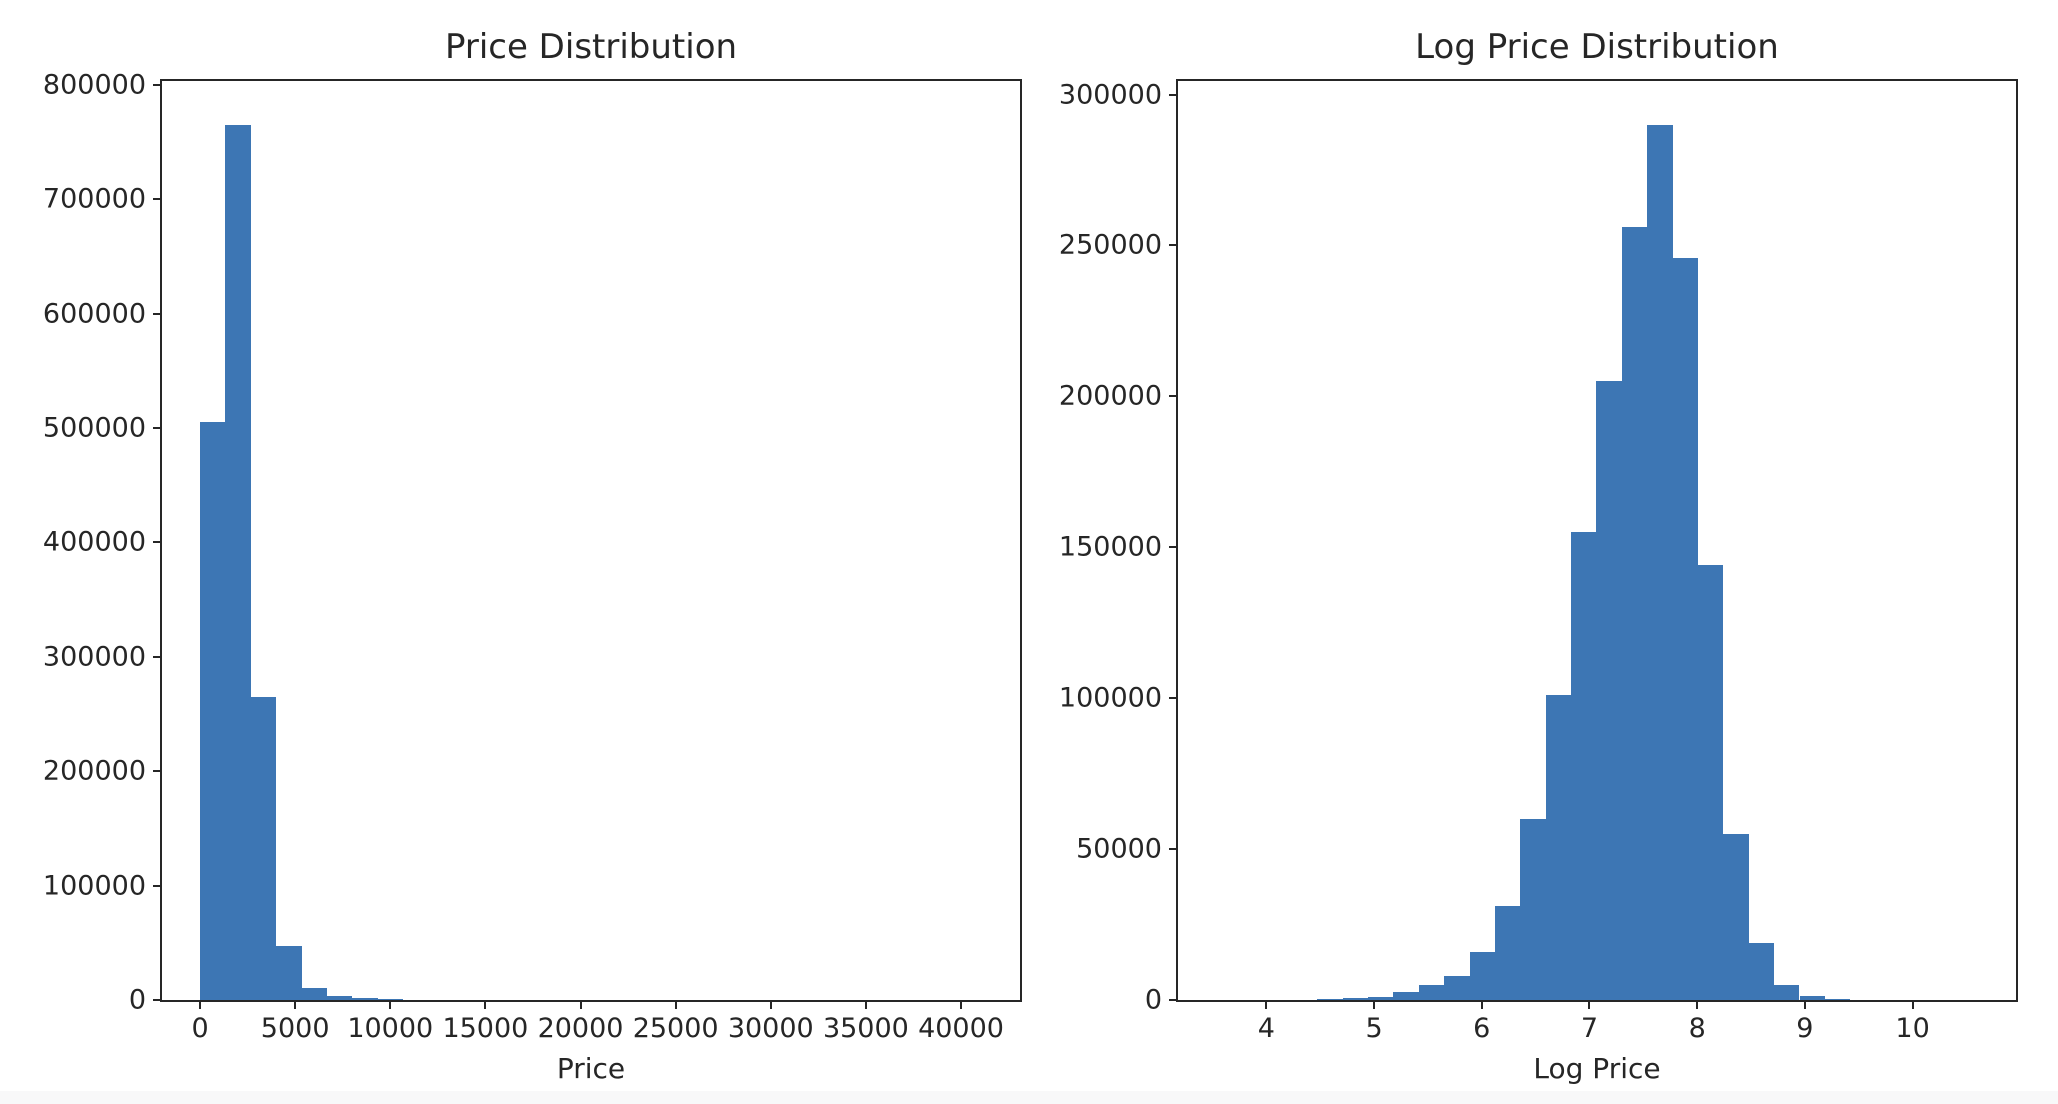 The width and height of the screenshot is (2058, 1104). I want to click on x-tick-label: 9, so click(1805, 1028).